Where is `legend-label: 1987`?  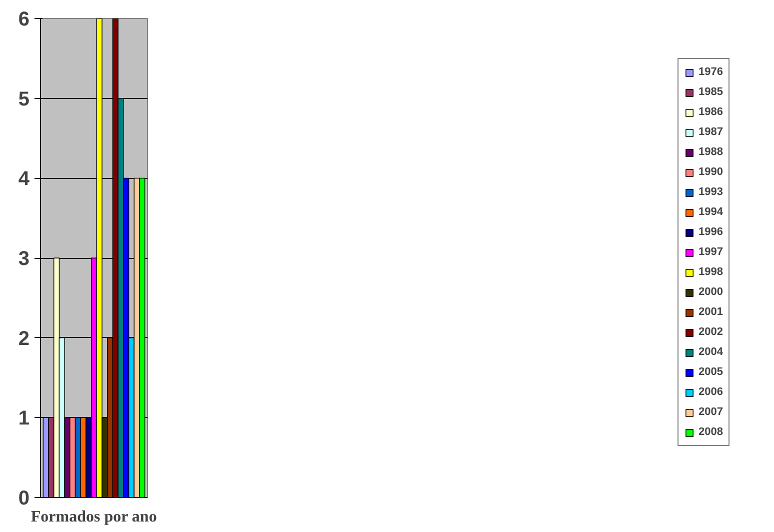 legend-label: 1987 is located at coordinates (710, 132).